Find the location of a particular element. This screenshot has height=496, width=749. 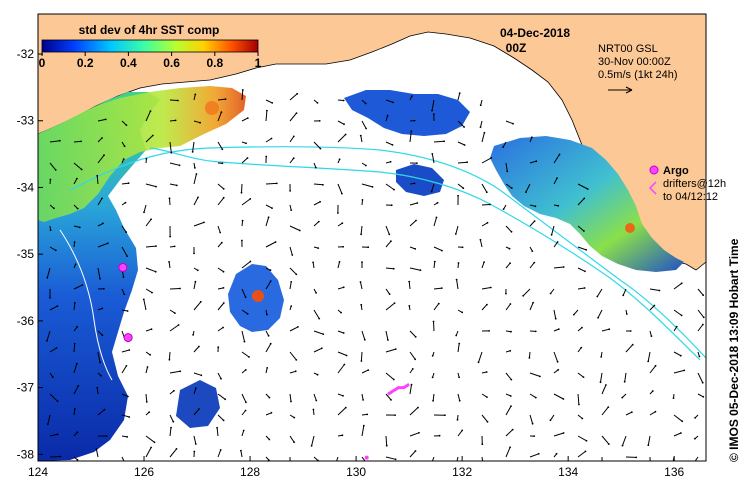

y-tick-label: -34 is located at coordinates (26, 187).